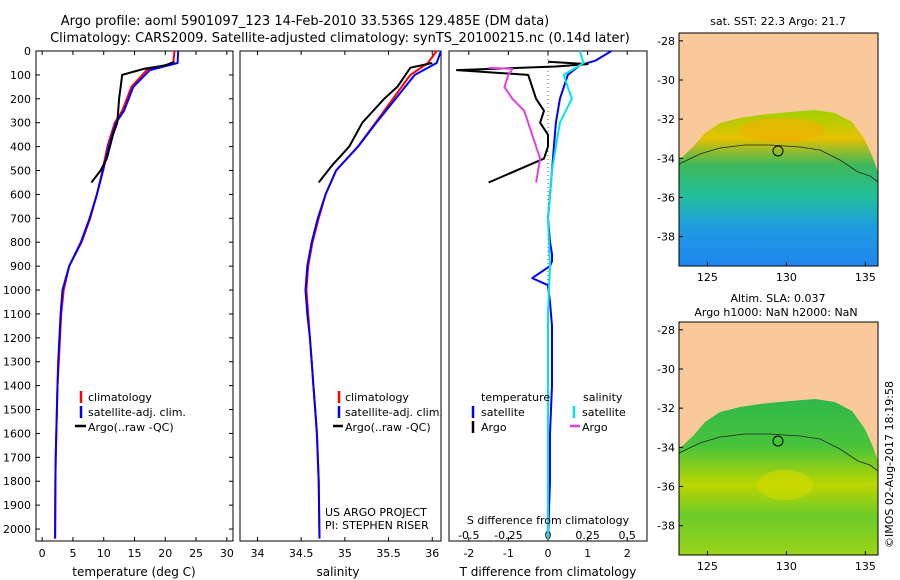 This screenshot has width=900, height=580. I want to click on depth-tick-label: 1900, so click(17, 505).